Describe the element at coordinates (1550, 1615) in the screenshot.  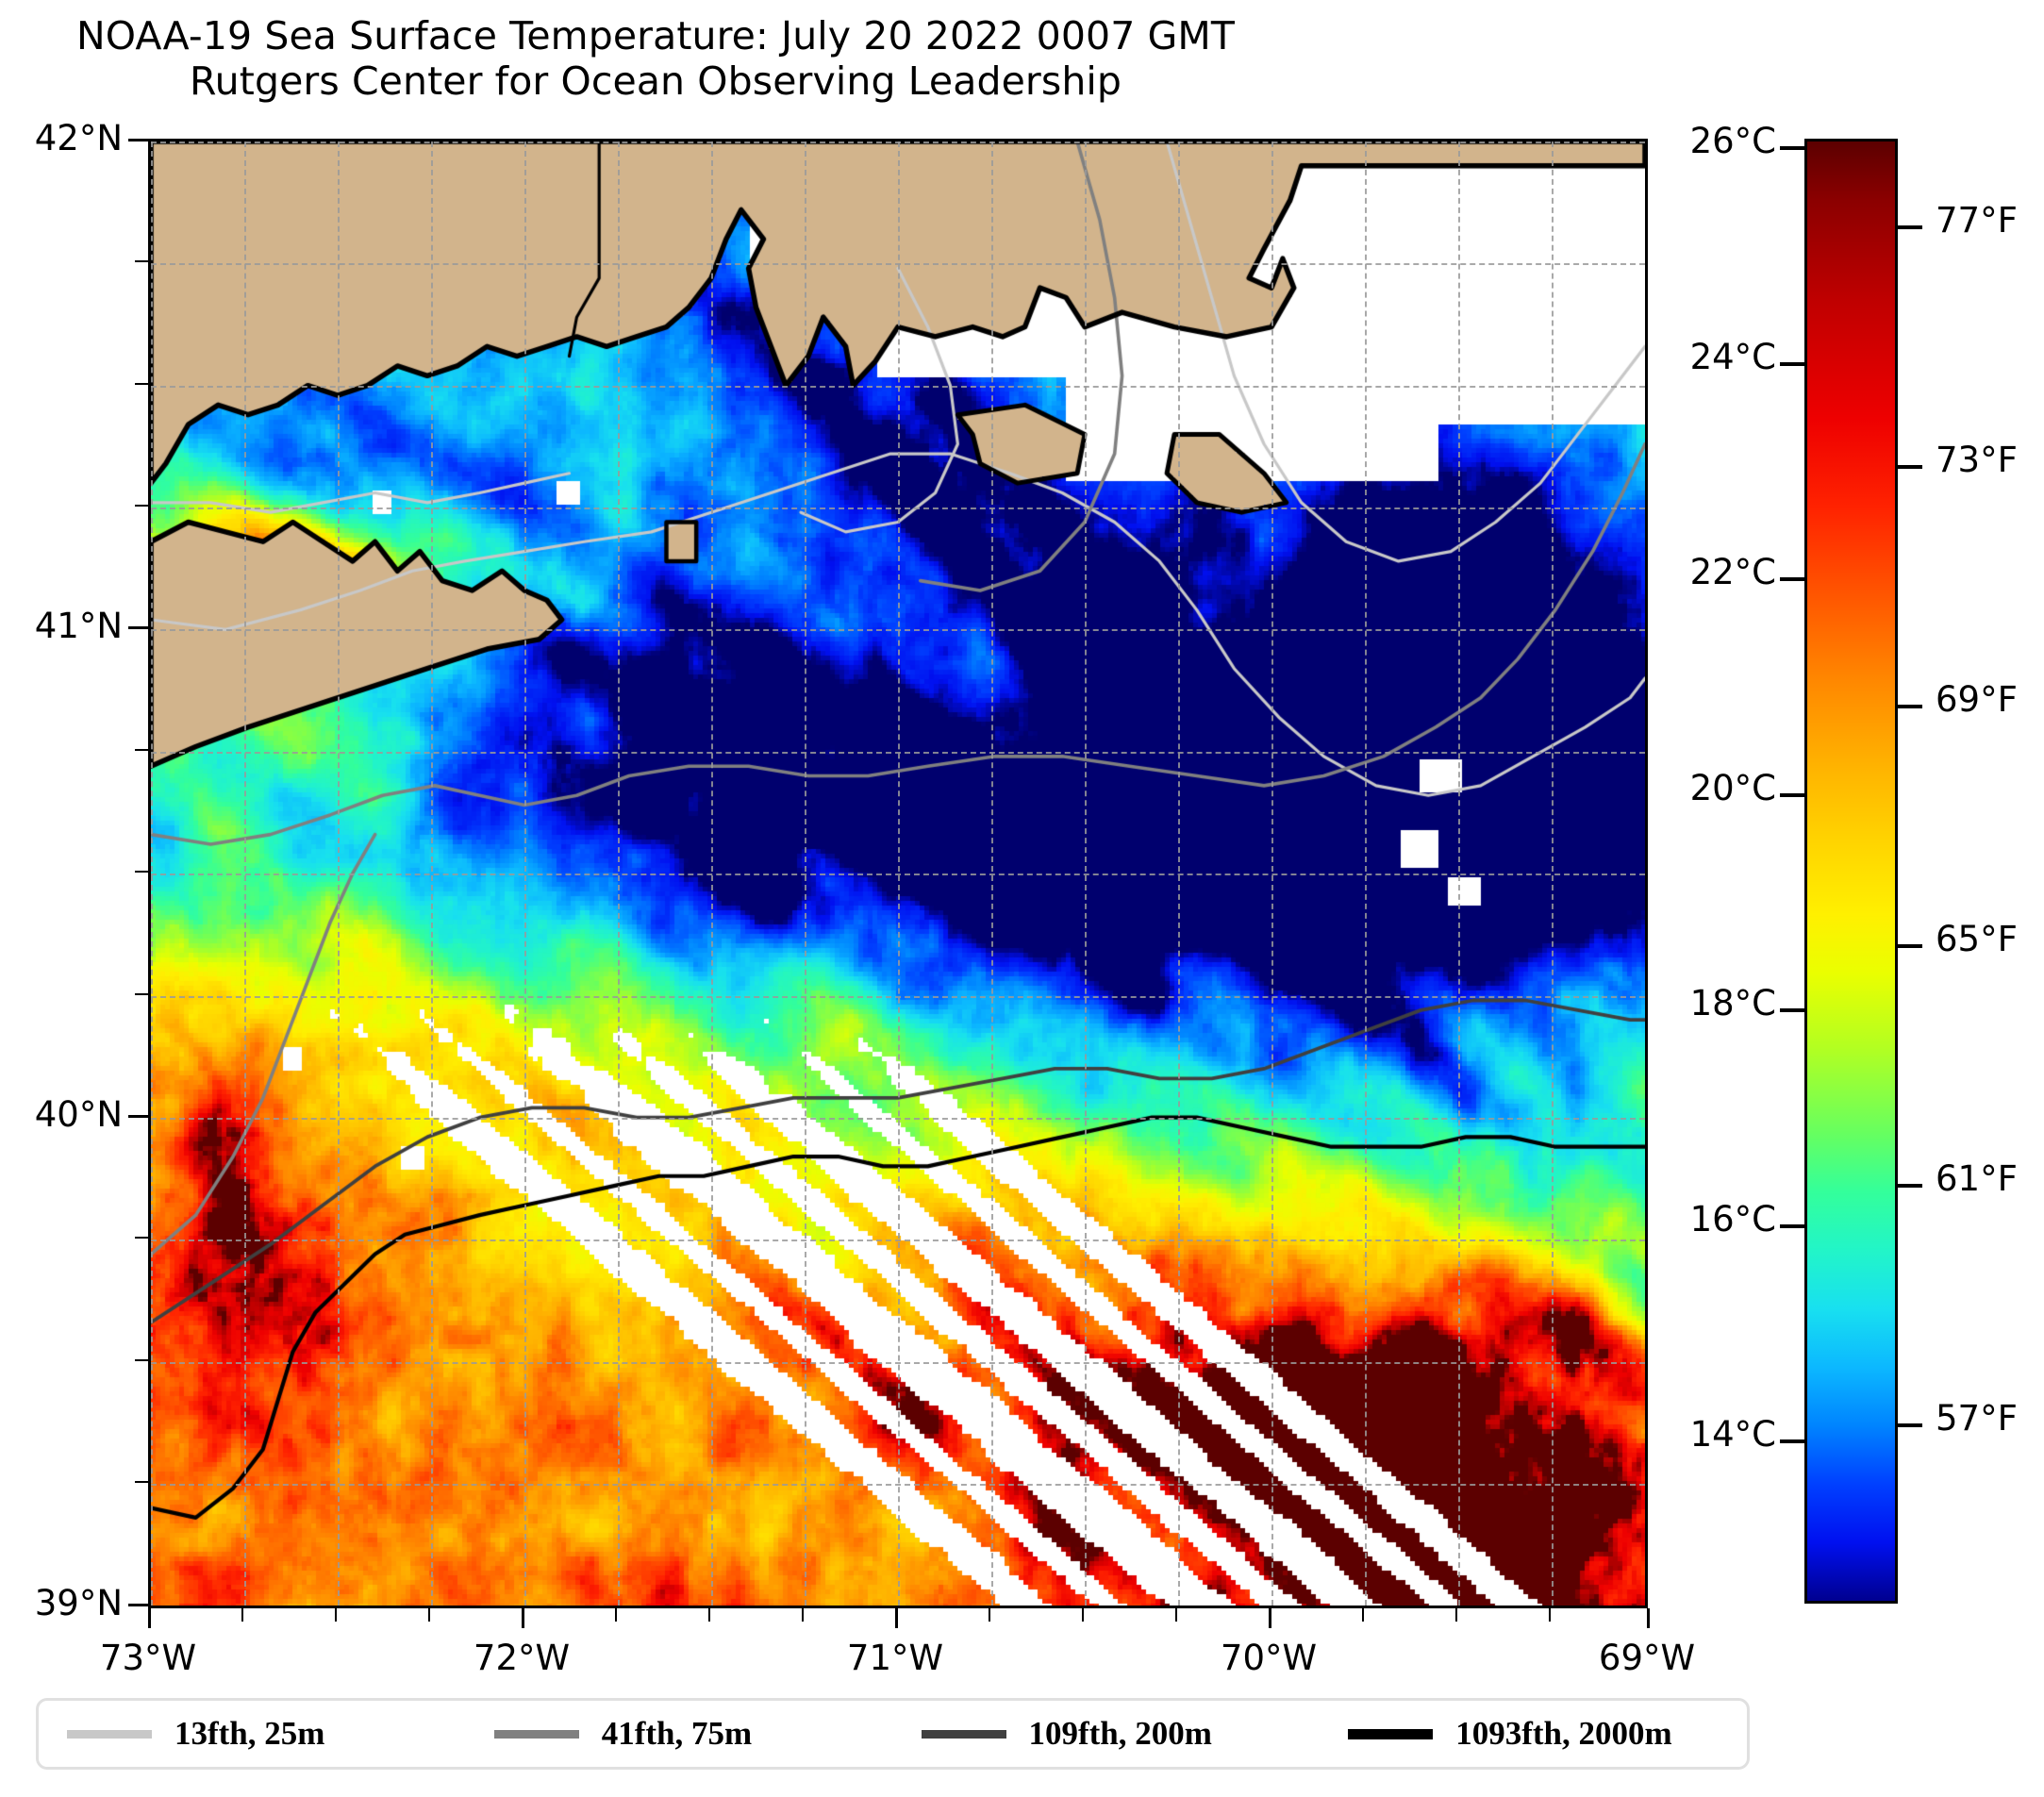
I see `xtick-69.25` at that location.